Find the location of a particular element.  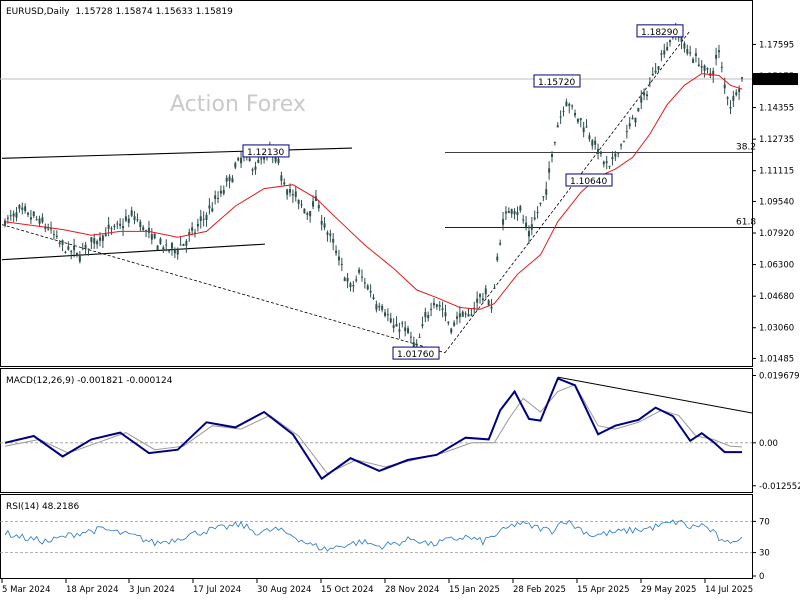

last-price-label: 1.15819 is located at coordinates (774, 81).